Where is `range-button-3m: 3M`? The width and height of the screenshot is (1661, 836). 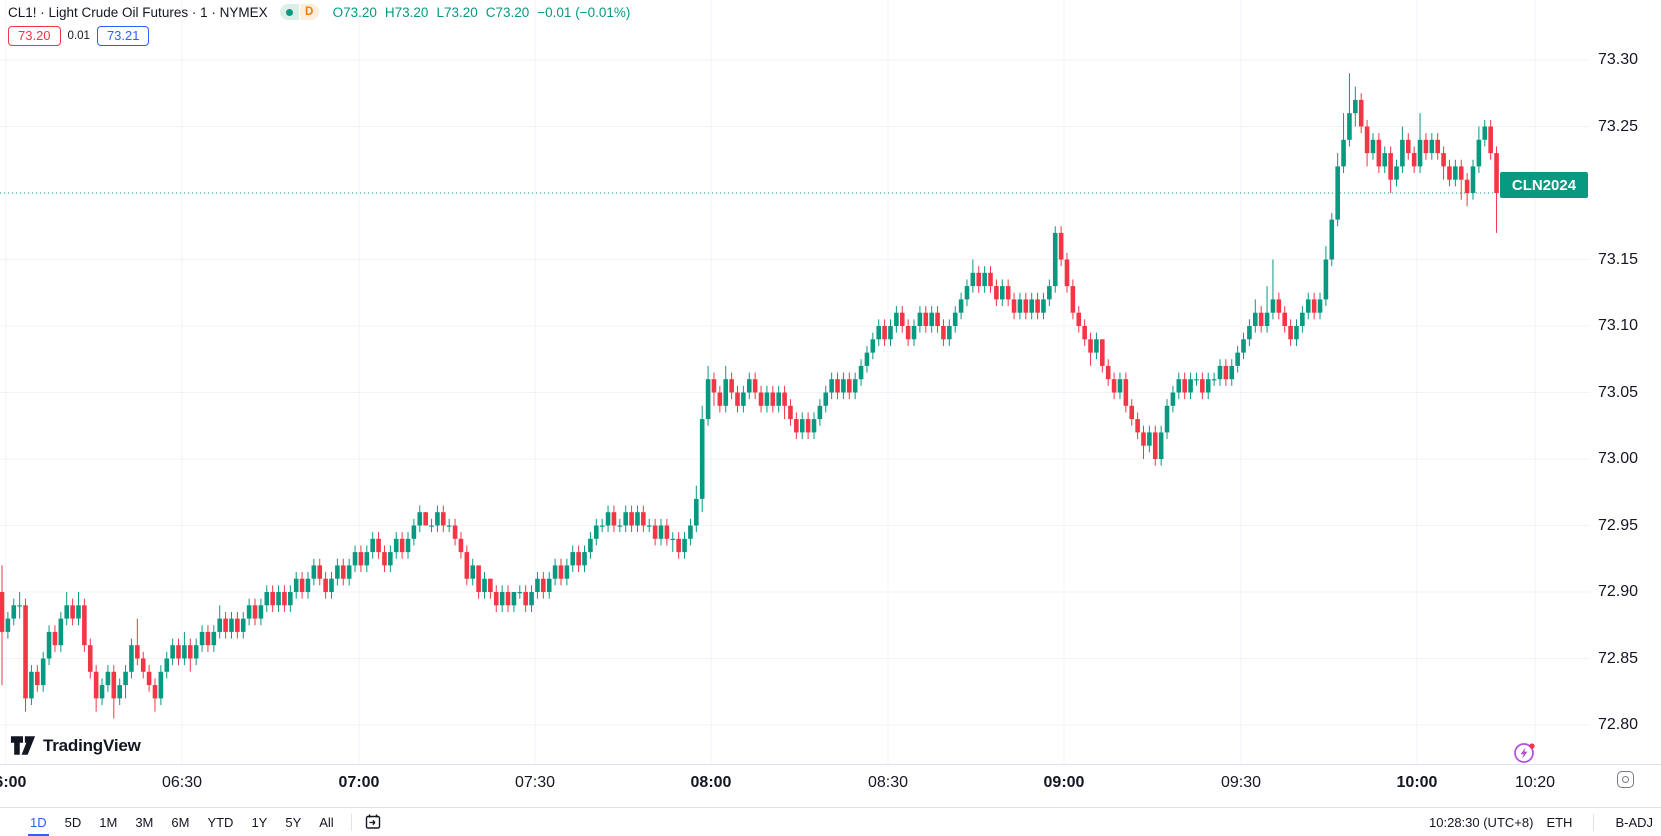
range-button-3m: 3M is located at coordinates (144, 822).